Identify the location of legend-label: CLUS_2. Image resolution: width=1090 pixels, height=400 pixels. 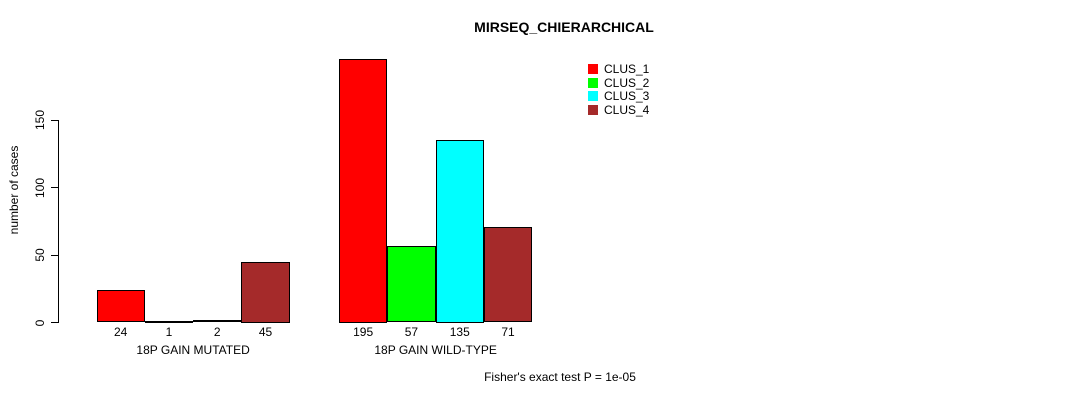
(627, 82).